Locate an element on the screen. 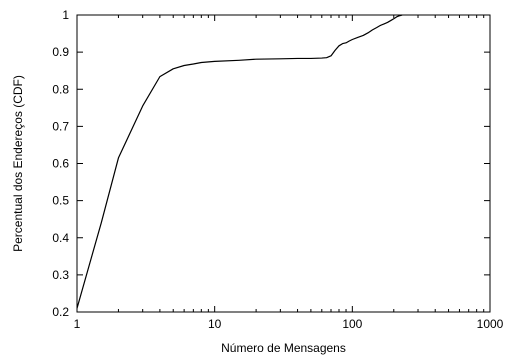 The height and width of the screenshot is (355, 509). y-tick-label: 1 is located at coordinates (65, 15).